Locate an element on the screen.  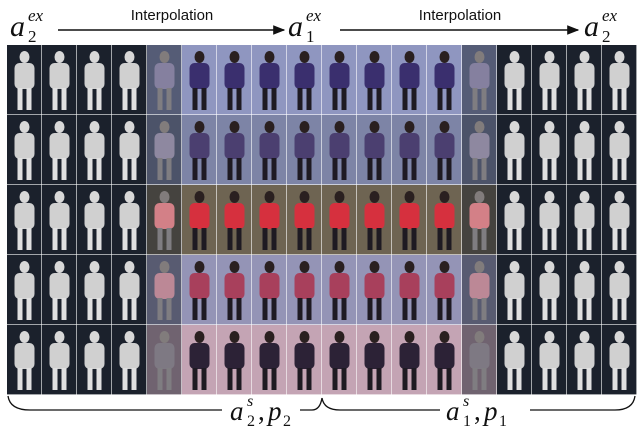
label-sub: 1 is located at coordinates (310, 36).